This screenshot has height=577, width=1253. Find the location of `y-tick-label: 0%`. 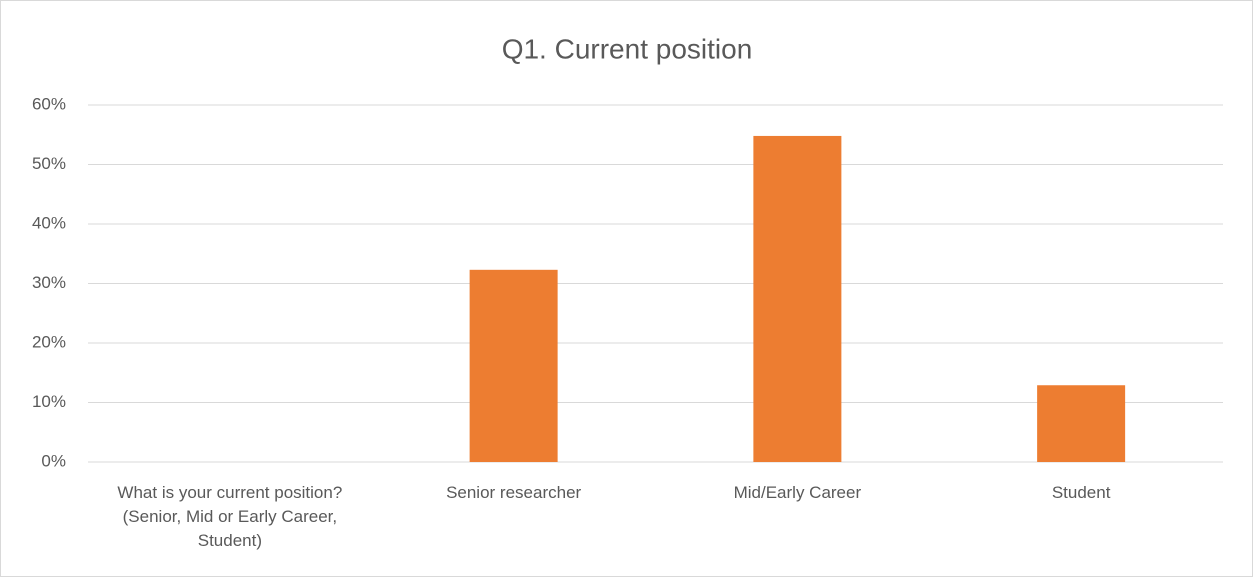

y-tick-label: 0% is located at coordinates (53, 460).